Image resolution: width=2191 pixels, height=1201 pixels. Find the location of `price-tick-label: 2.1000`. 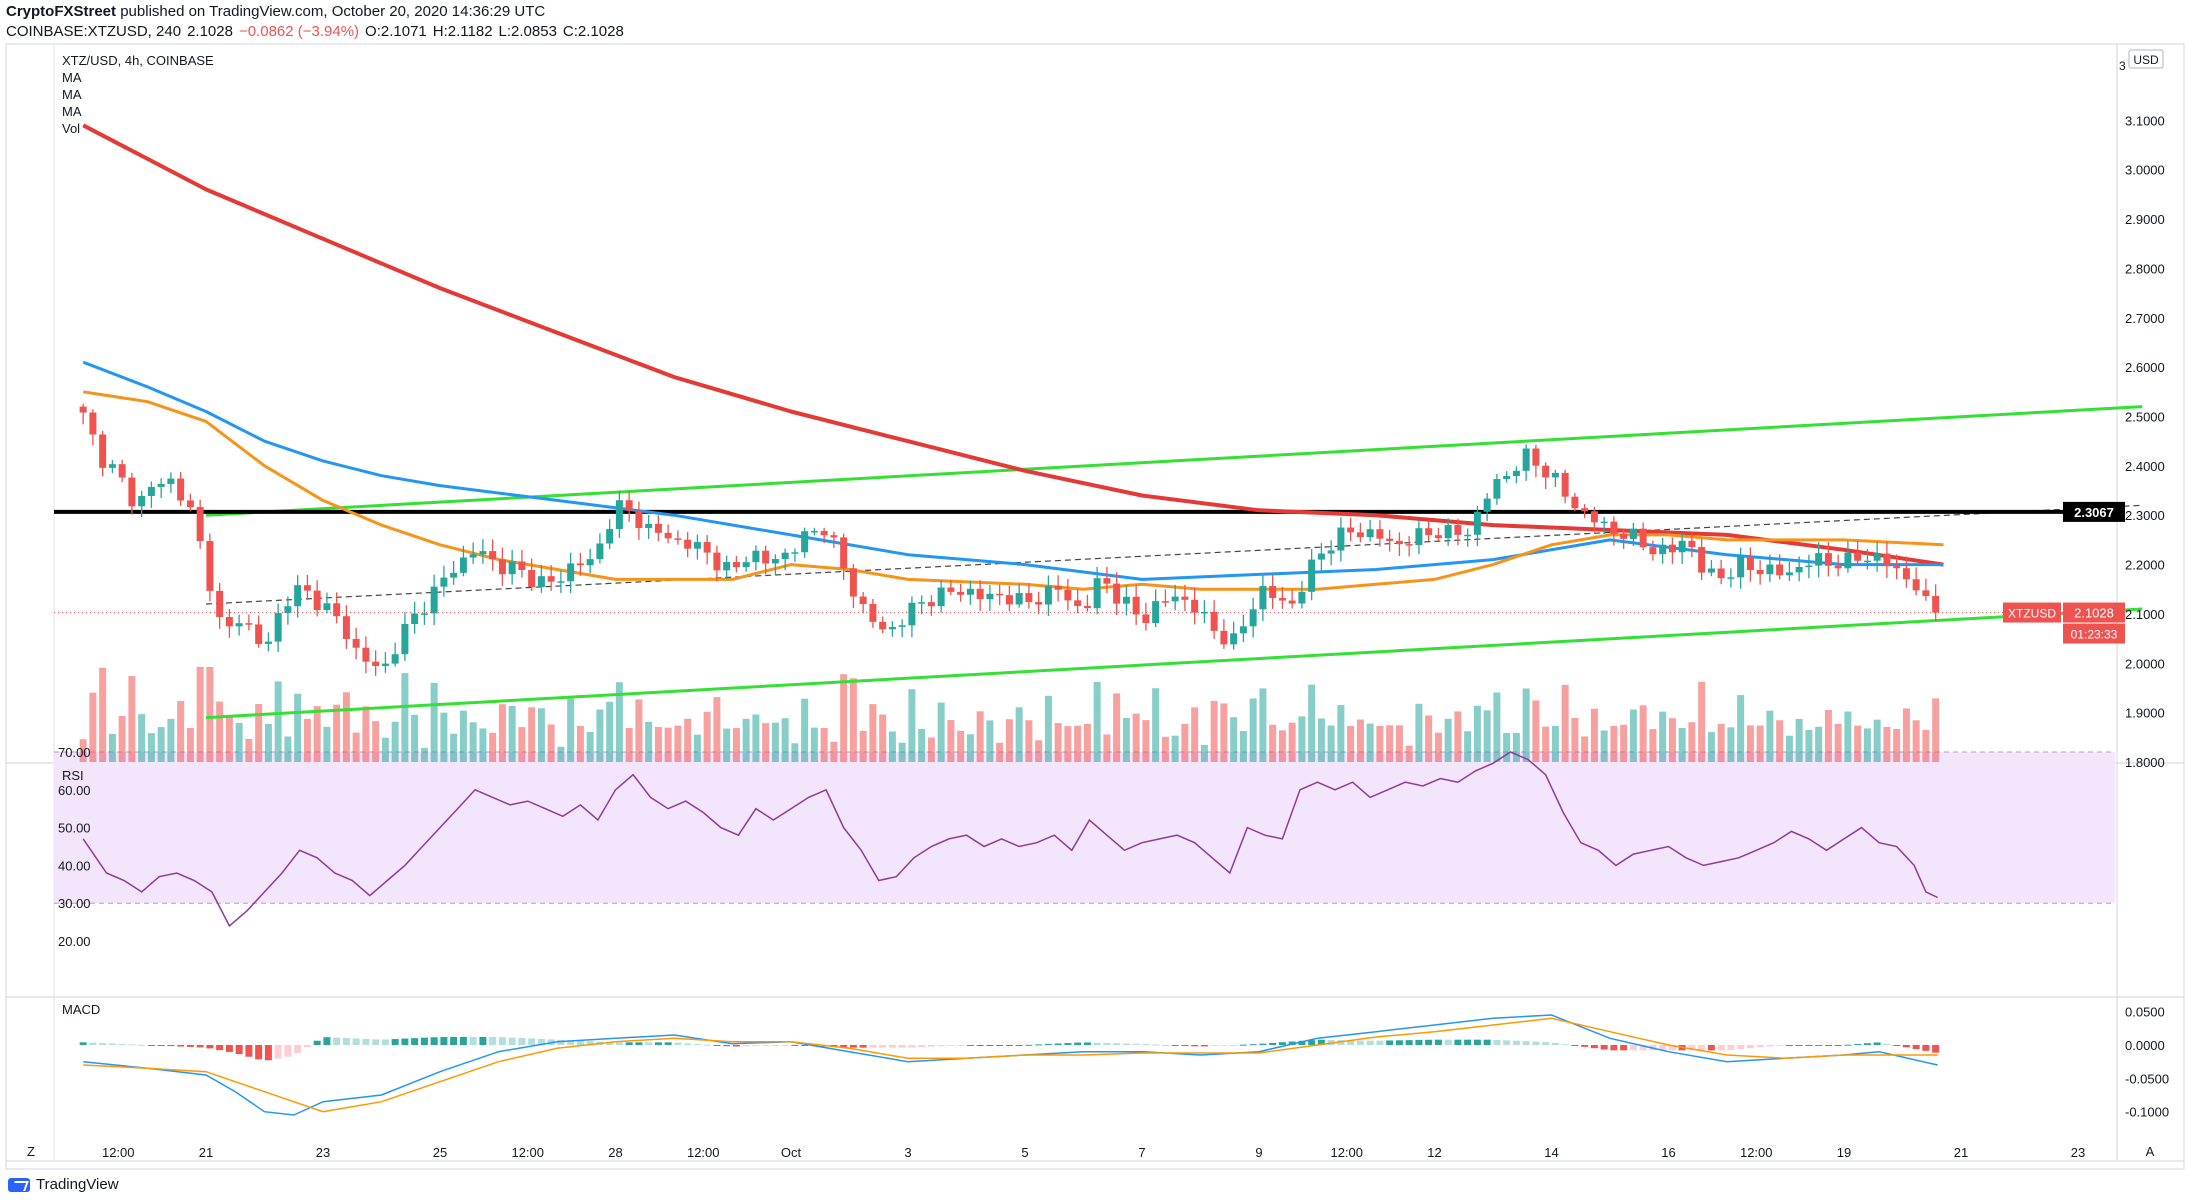

price-tick-label: 2.1000 is located at coordinates (2145, 614).